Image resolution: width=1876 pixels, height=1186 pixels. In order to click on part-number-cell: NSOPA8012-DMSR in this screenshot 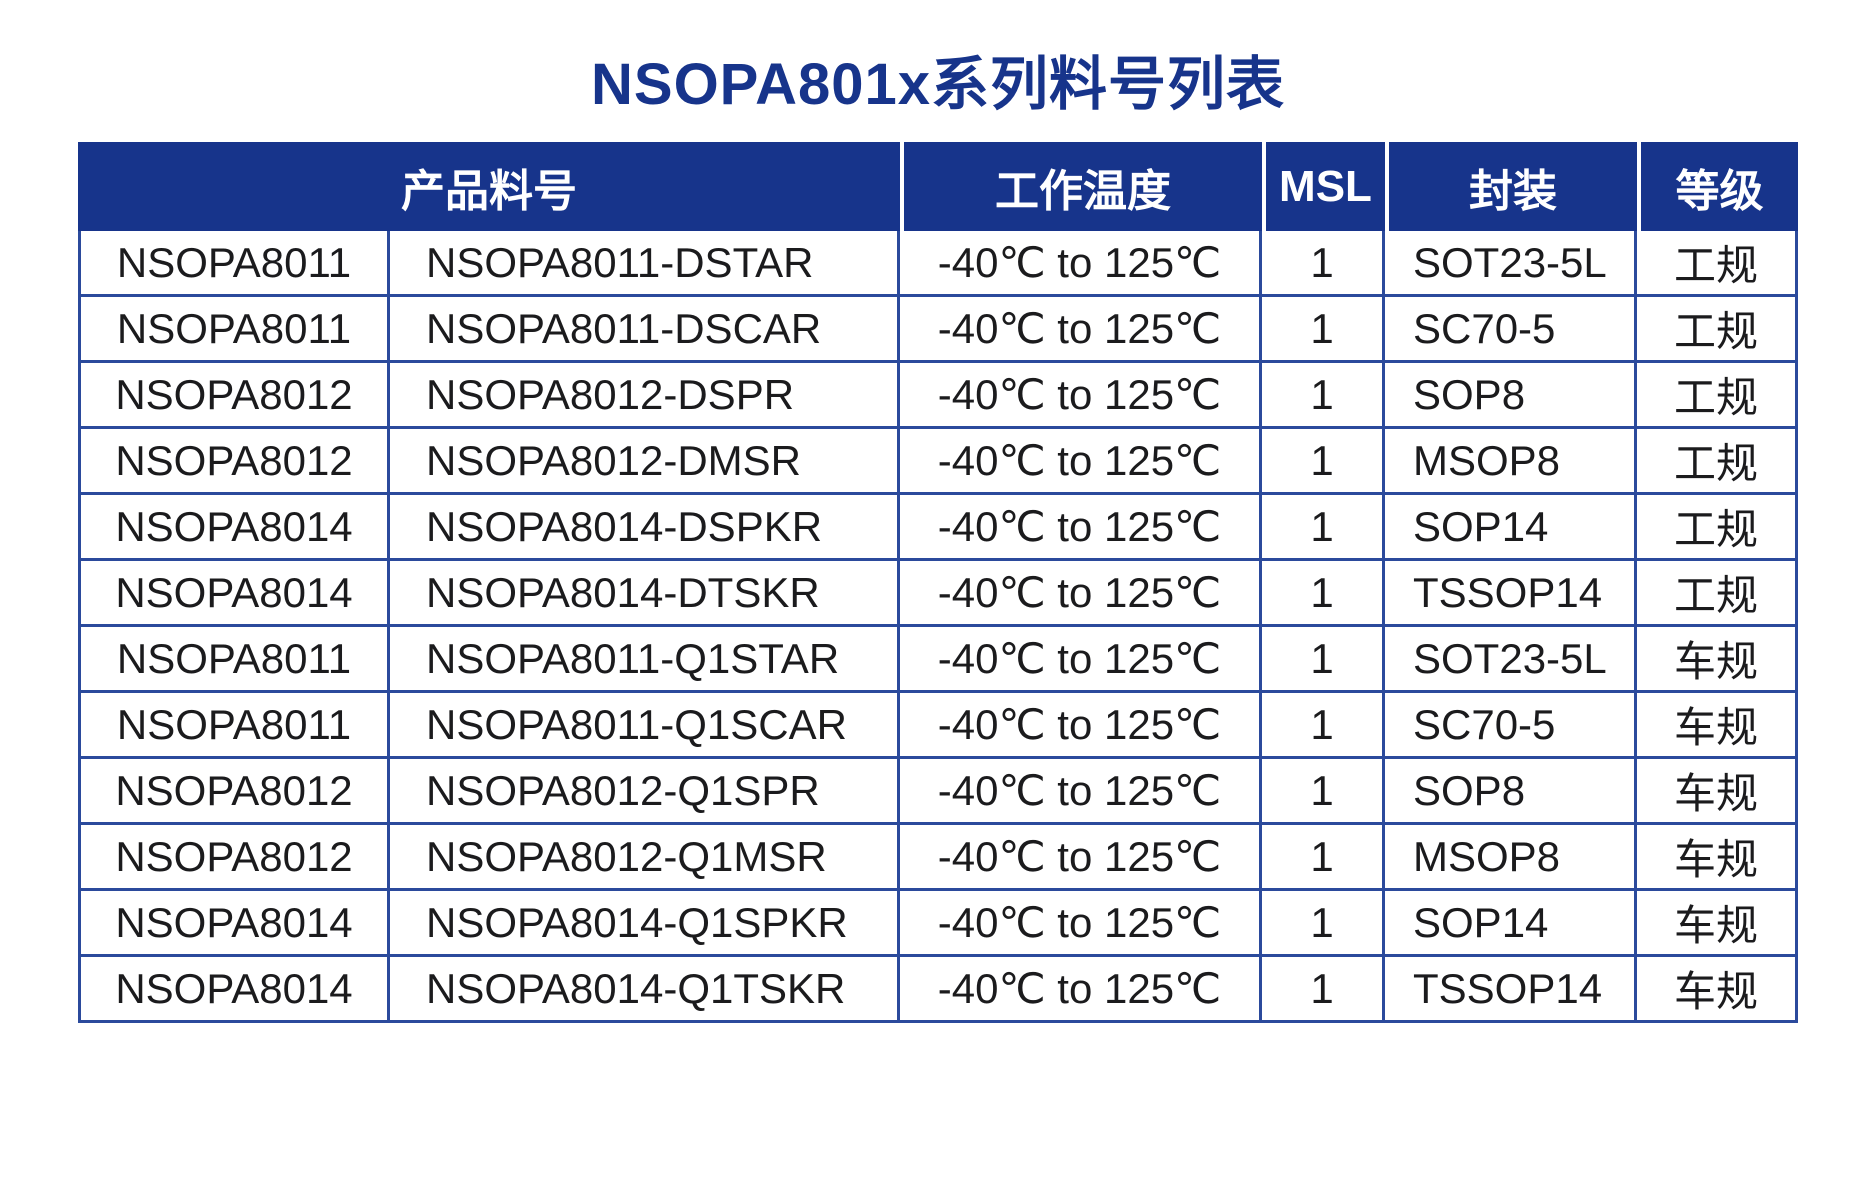, I will do `click(645, 462)`.